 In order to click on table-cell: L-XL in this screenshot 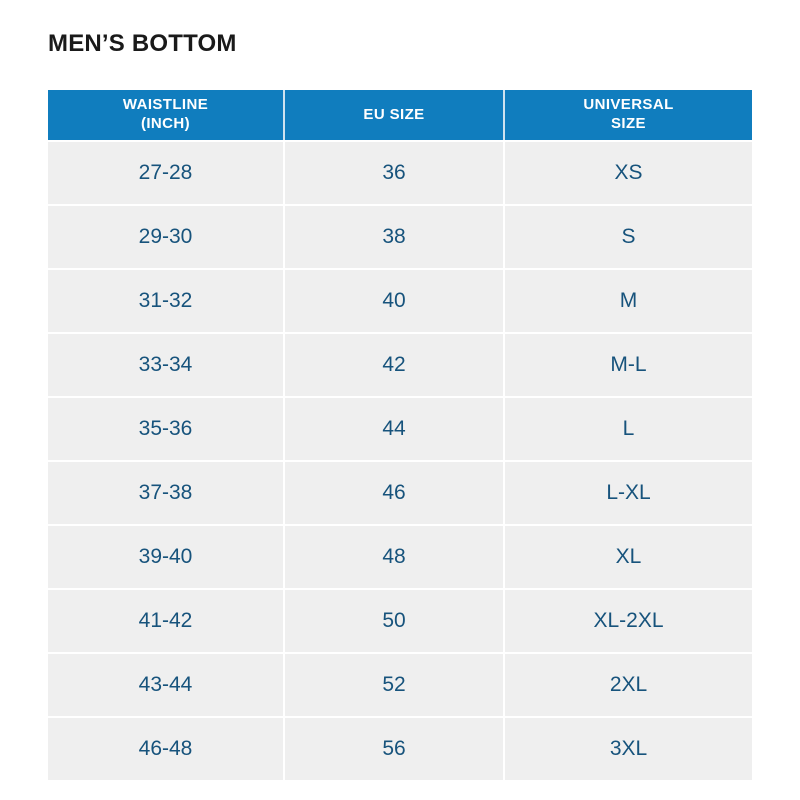, I will do `click(628, 492)`.